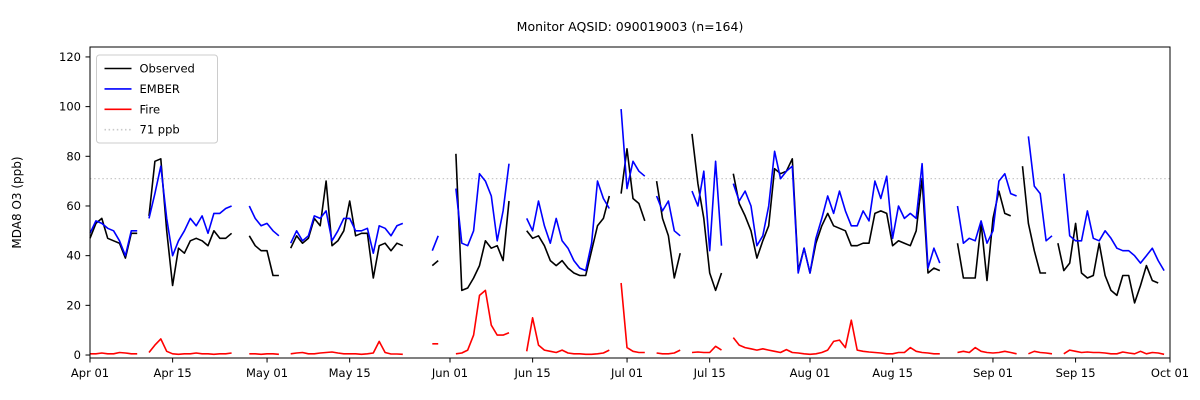 The height and width of the screenshot is (400, 1200). Describe the element at coordinates (70, 107) in the screenshot. I see `y-tick-label: 100` at that location.